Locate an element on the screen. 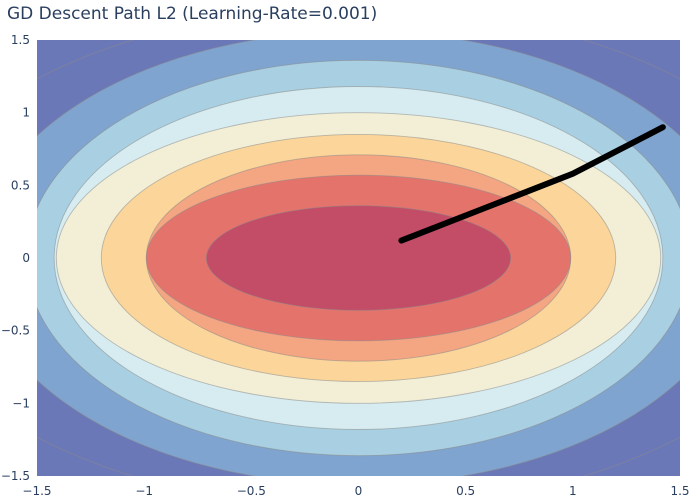 This screenshot has height=500, width=700. x-tick-label: −1 is located at coordinates (144, 491).